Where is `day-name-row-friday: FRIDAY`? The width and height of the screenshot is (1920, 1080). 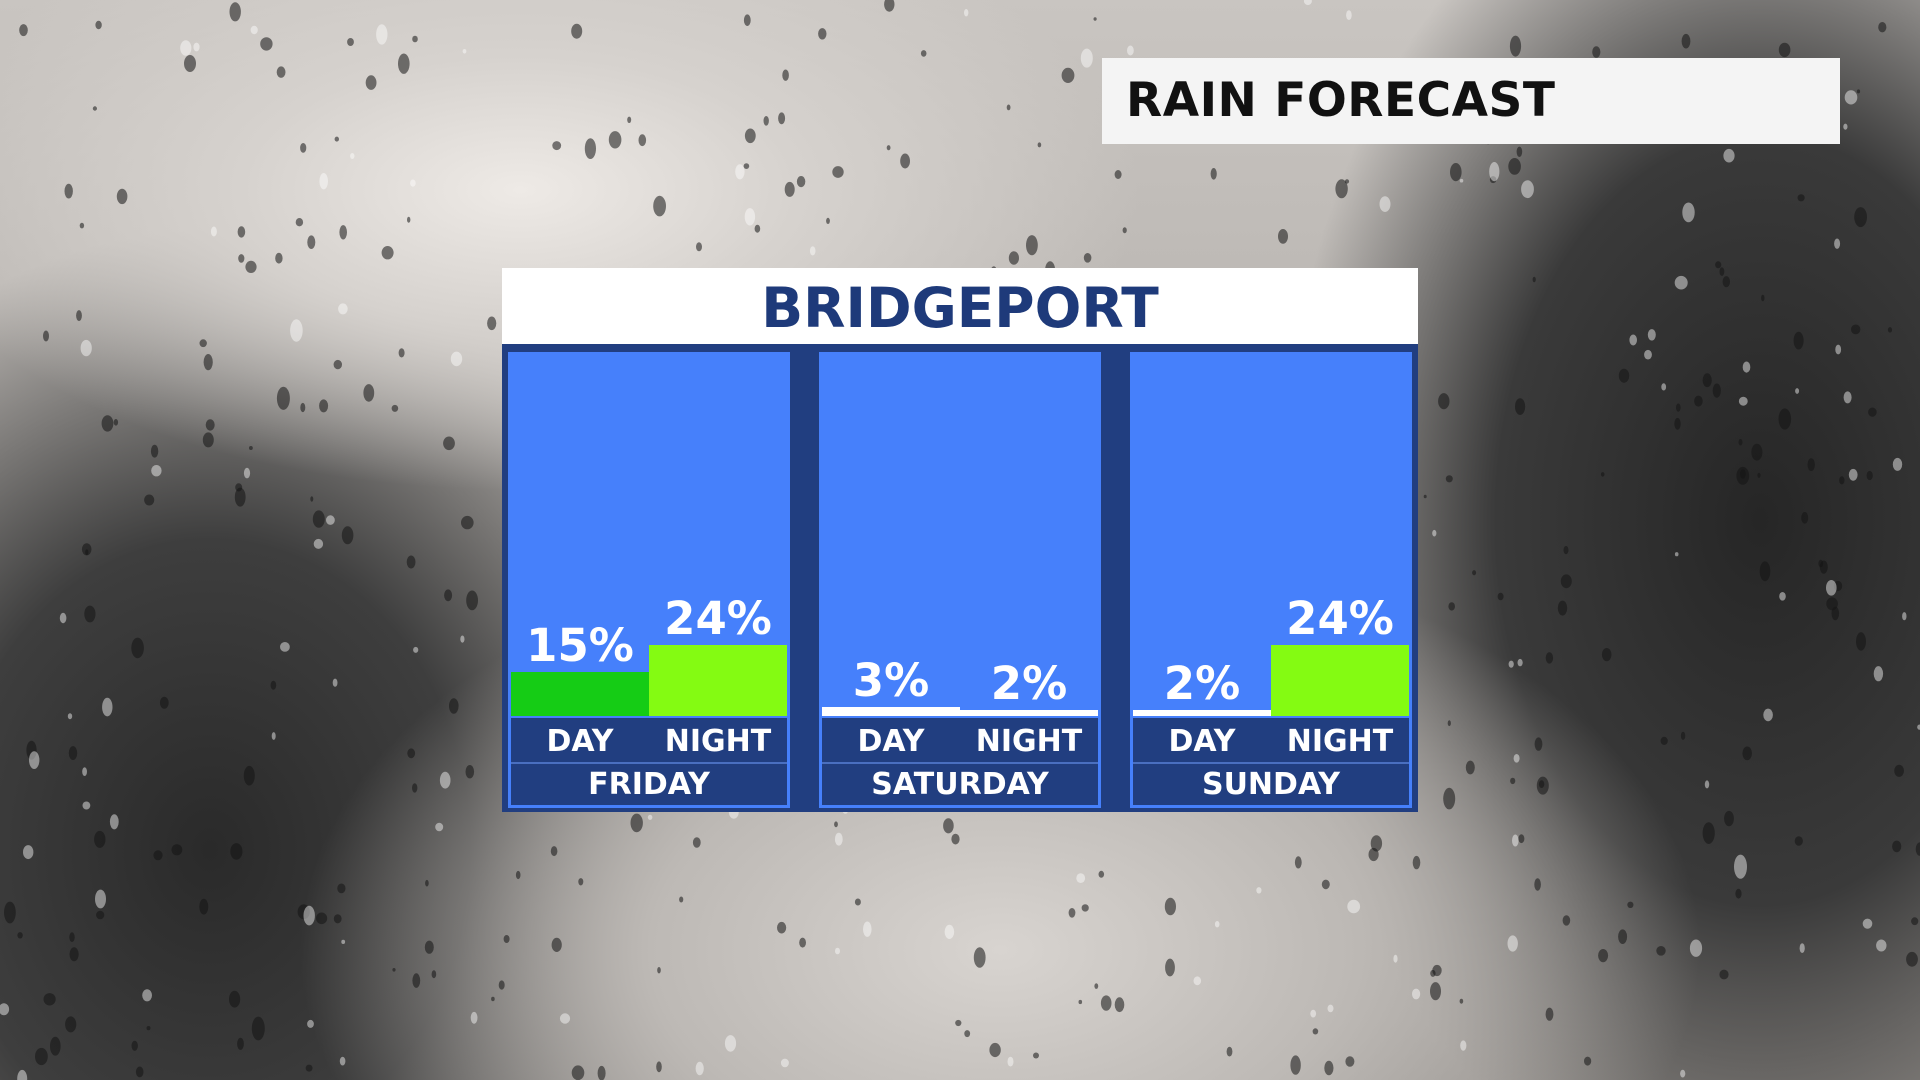 day-name-row-friday: FRIDAY is located at coordinates (649, 784).